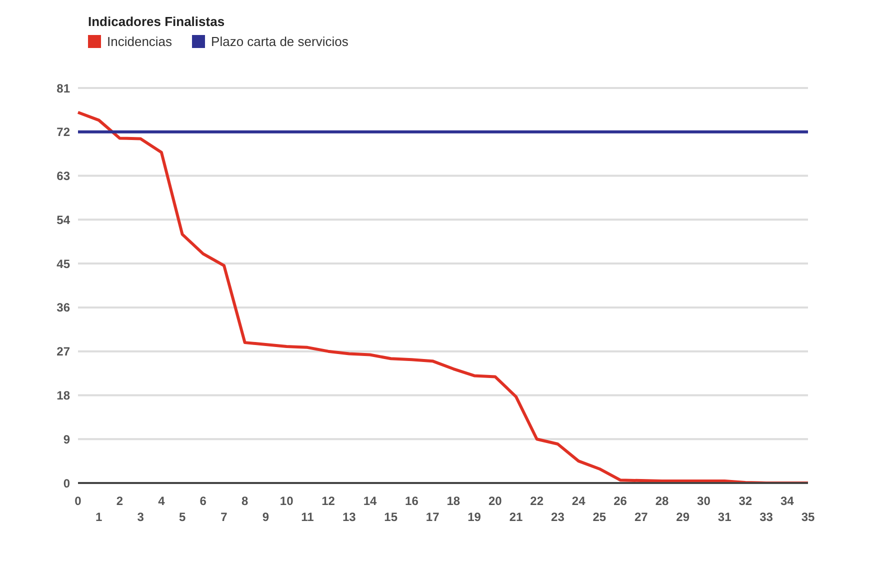  What do you see at coordinates (662, 501) in the screenshot?
I see `x-tick-label: 28` at bounding box center [662, 501].